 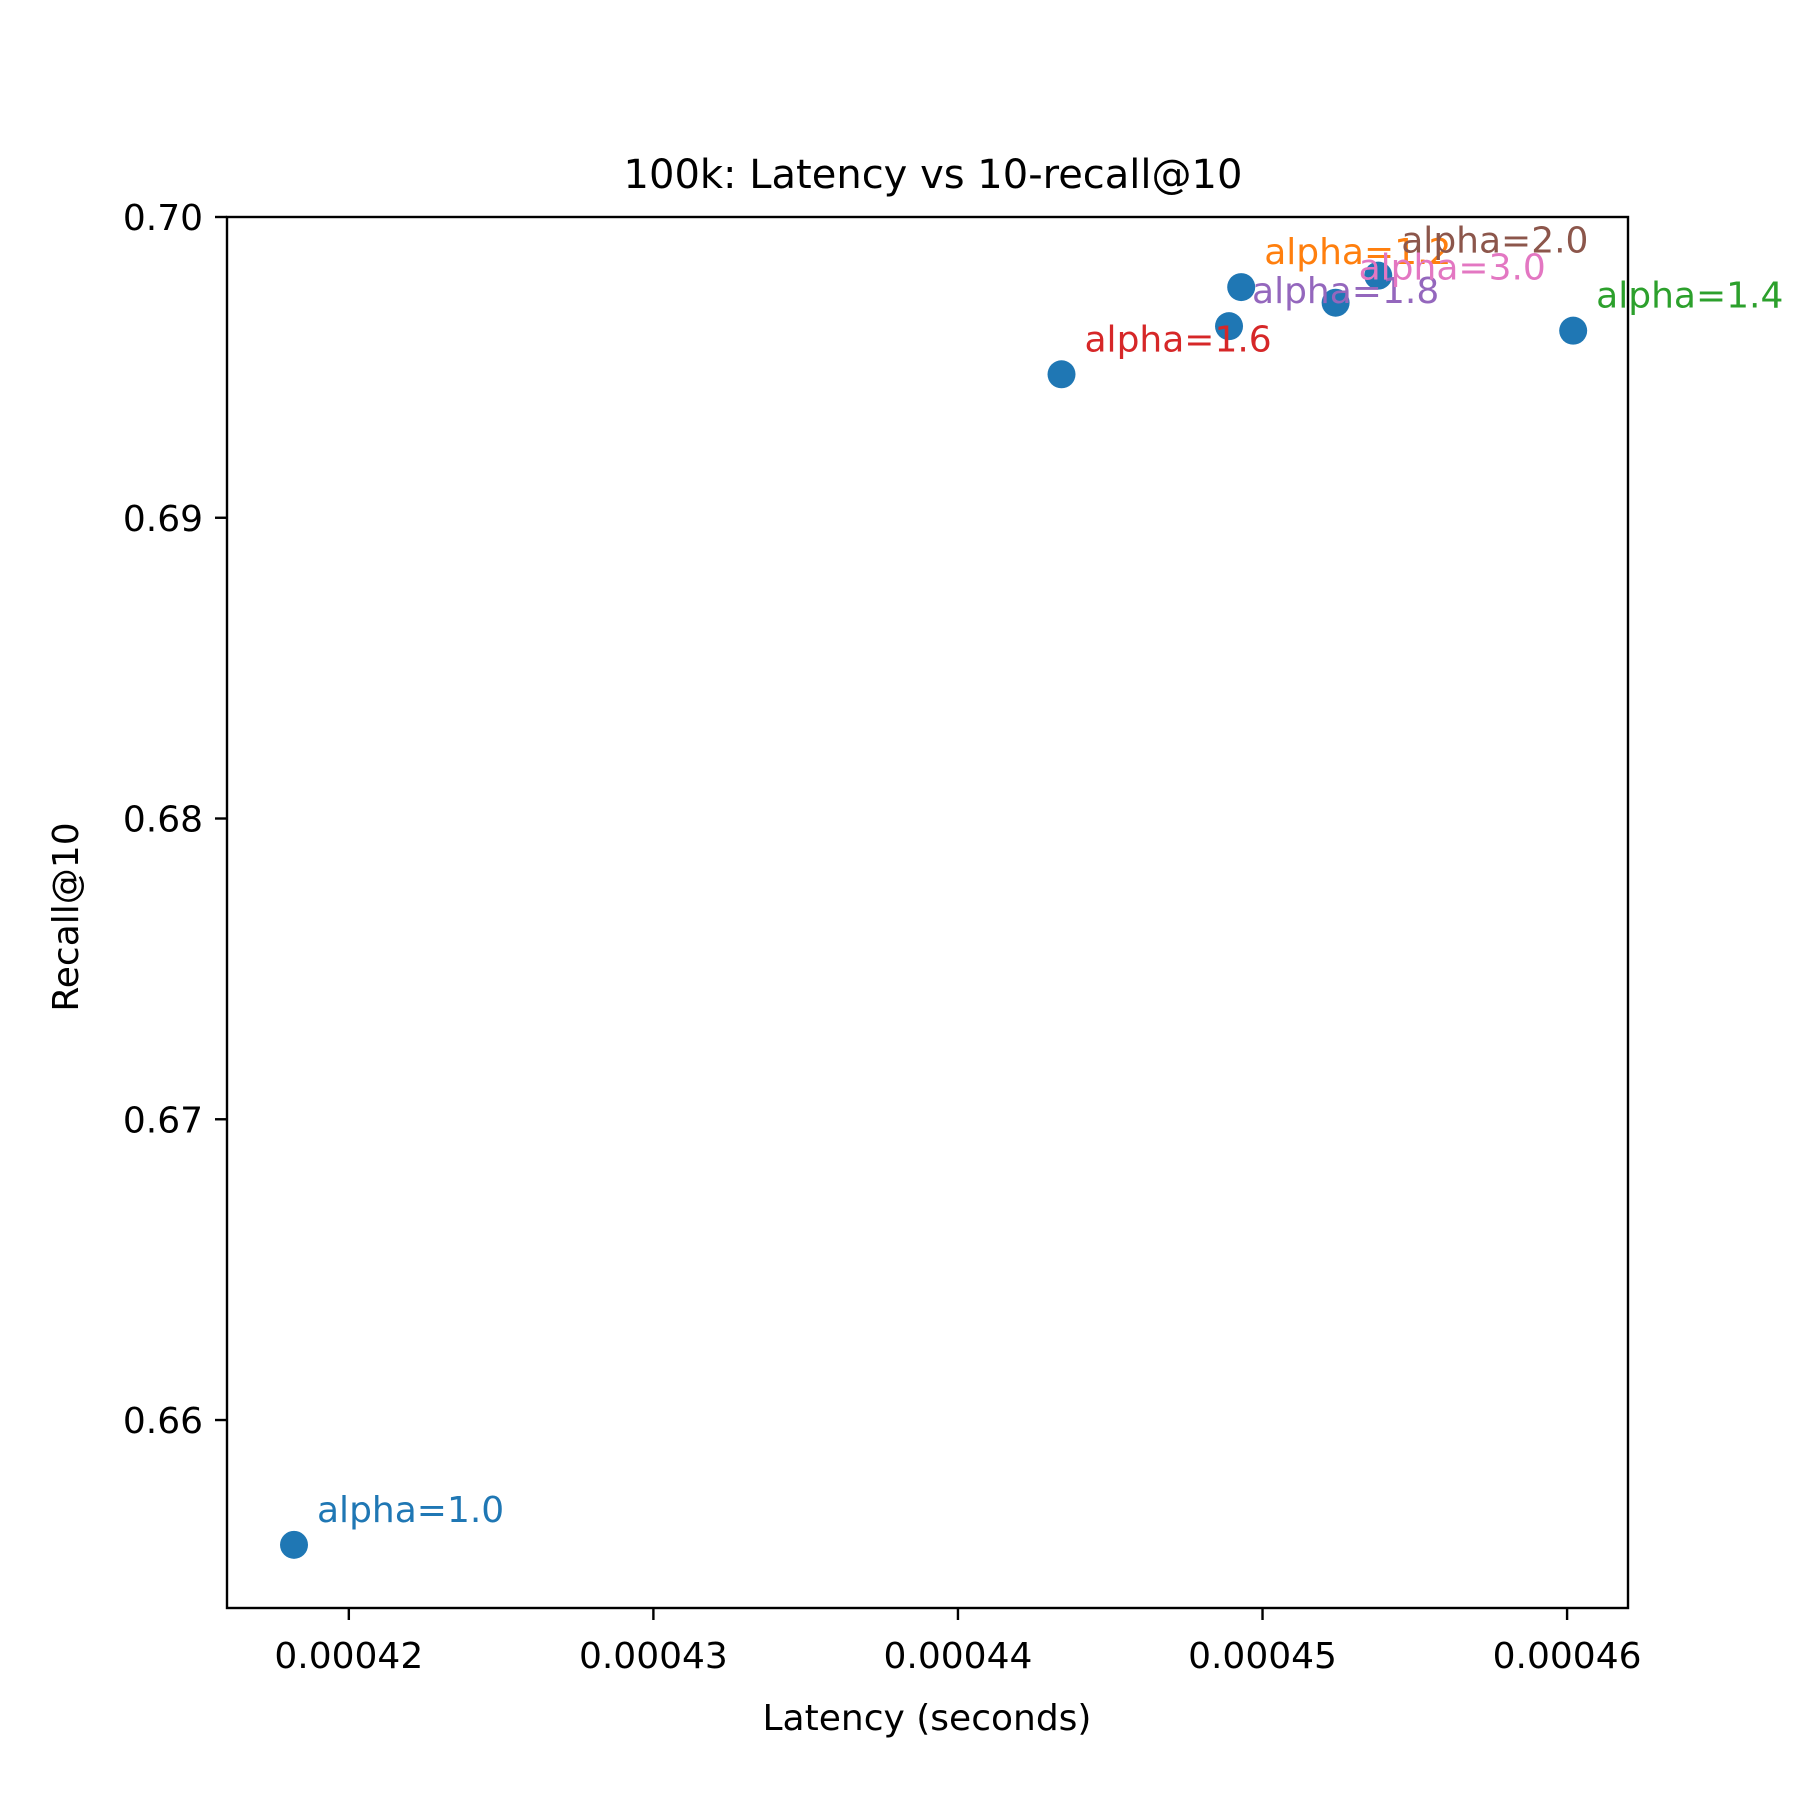 I want to click on x-axis-label: Latency (seconds), so click(x=927, y=1718).